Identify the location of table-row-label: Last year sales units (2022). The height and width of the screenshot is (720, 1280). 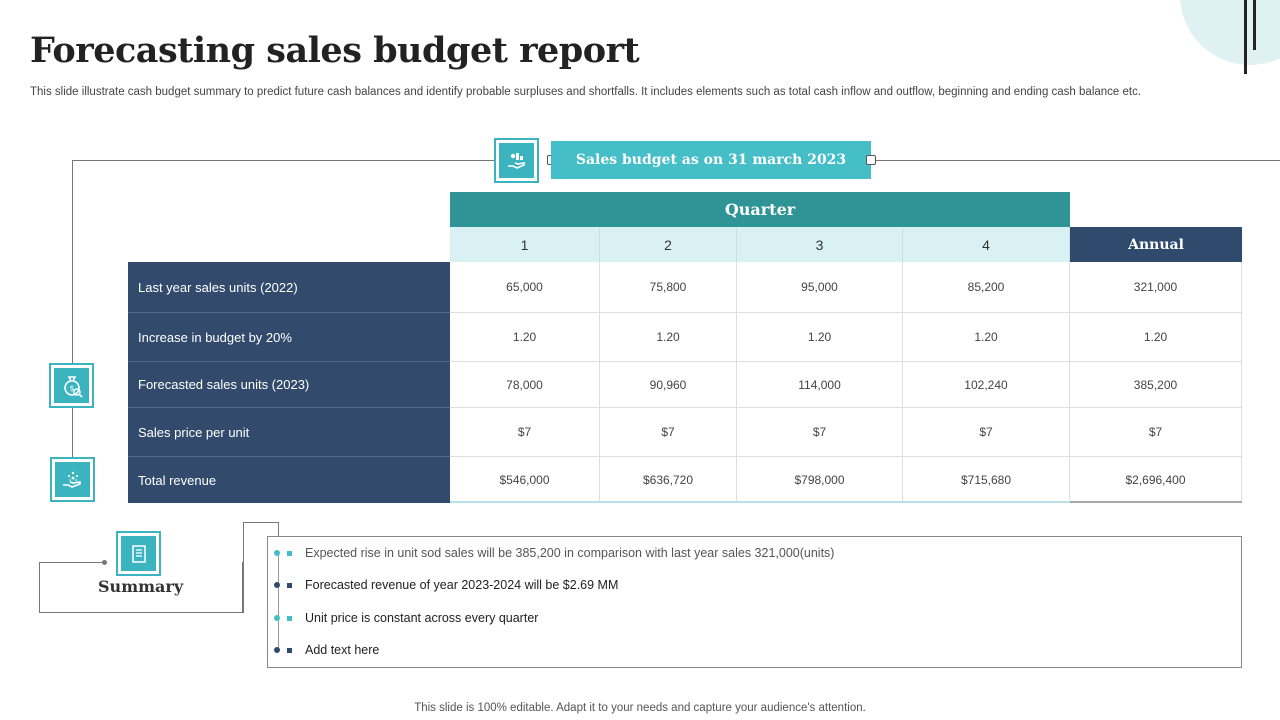
(289, 287).